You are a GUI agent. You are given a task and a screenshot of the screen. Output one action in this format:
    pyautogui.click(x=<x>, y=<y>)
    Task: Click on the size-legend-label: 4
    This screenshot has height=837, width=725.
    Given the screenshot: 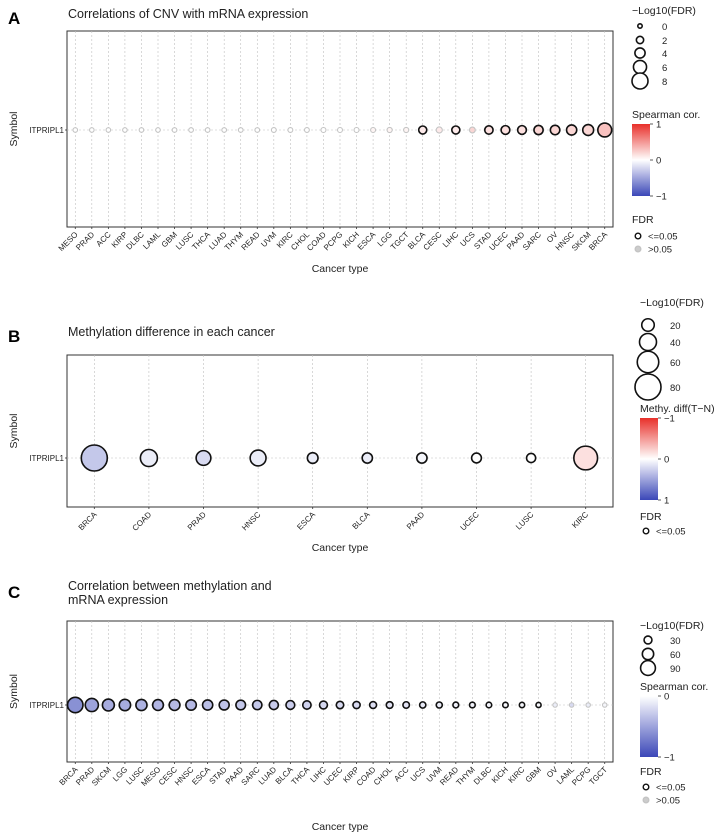 What is the action you would take?
    pyautogui.click(x=664, y=54)
    